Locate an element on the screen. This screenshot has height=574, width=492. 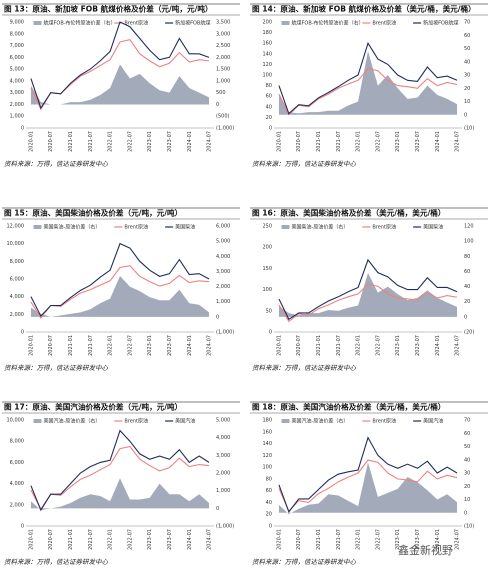
y2-tick-label: 30 is located at coordinates (467, 76).